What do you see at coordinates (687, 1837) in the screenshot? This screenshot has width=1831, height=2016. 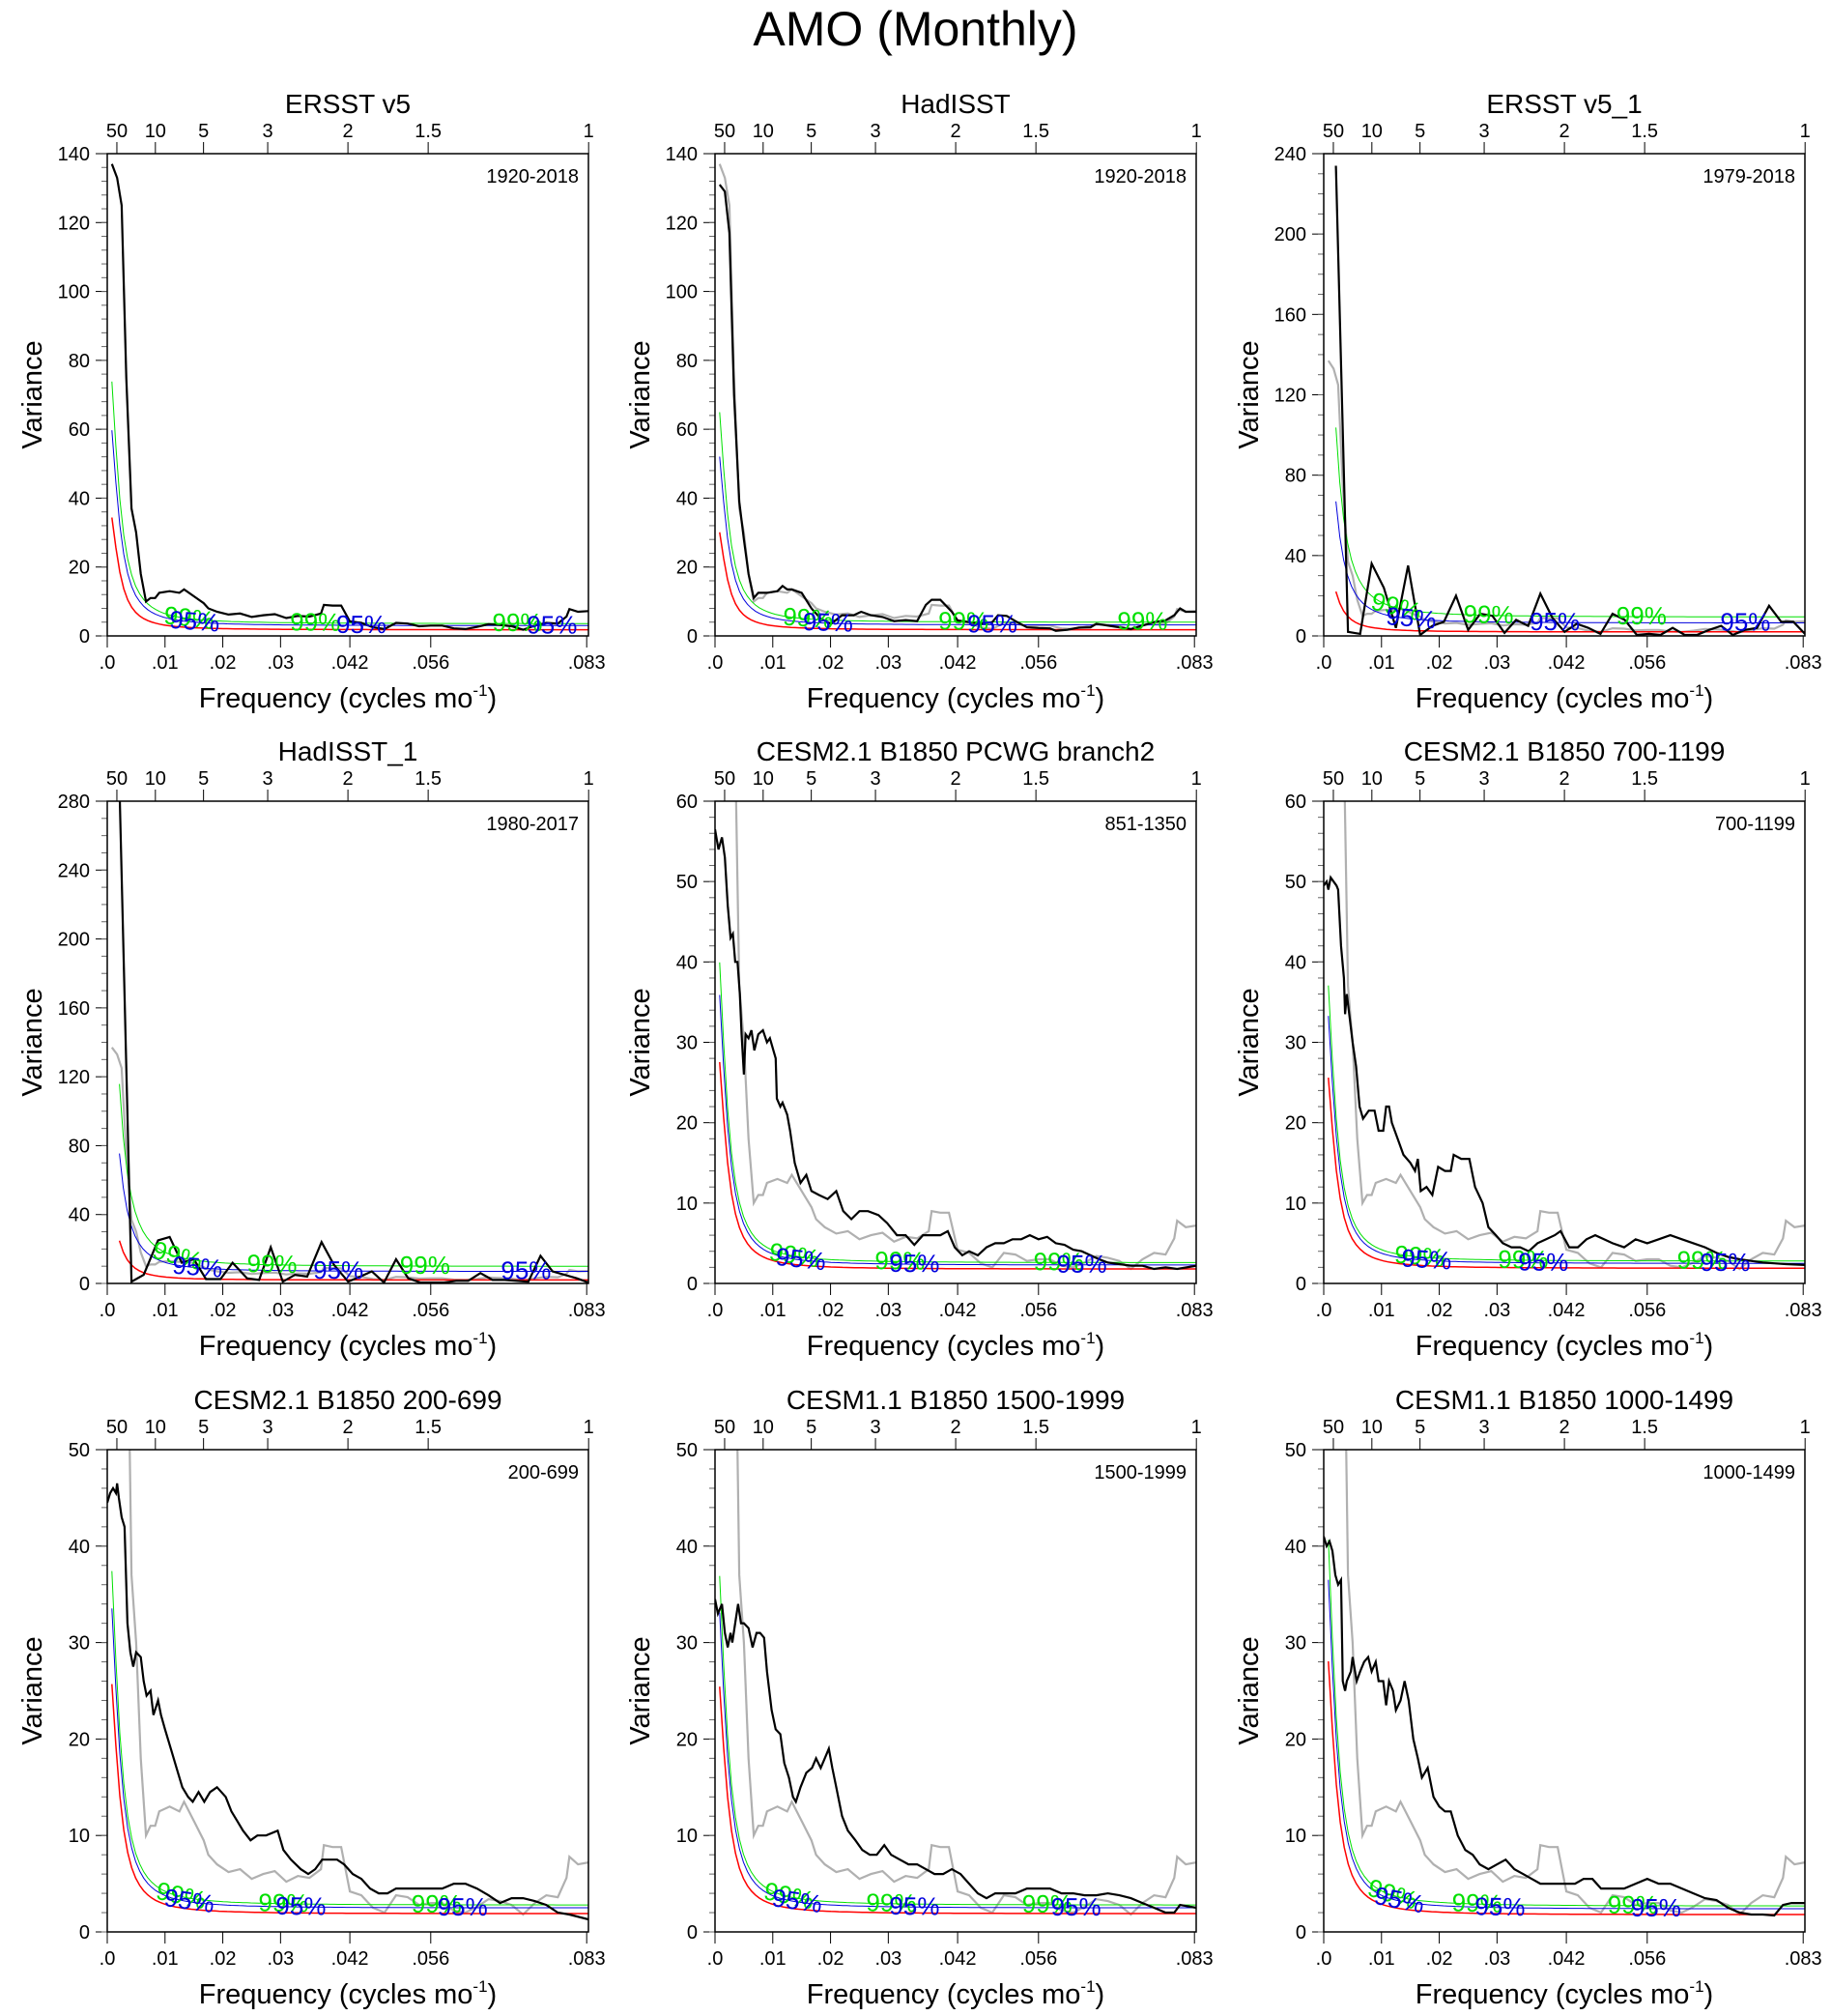 I see `y-tick-label: 10` at bounding box center [687, 1837].